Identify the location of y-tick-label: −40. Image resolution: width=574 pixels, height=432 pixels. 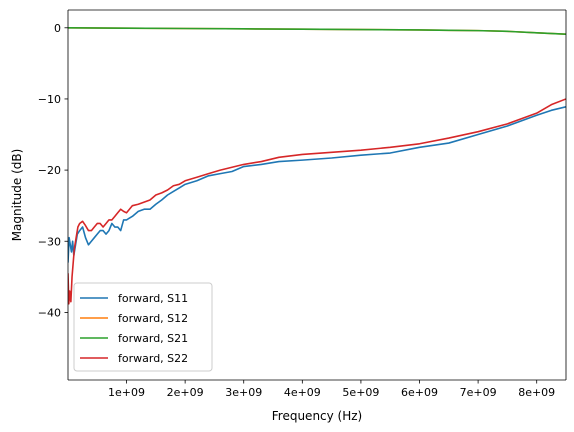
(49, 312).